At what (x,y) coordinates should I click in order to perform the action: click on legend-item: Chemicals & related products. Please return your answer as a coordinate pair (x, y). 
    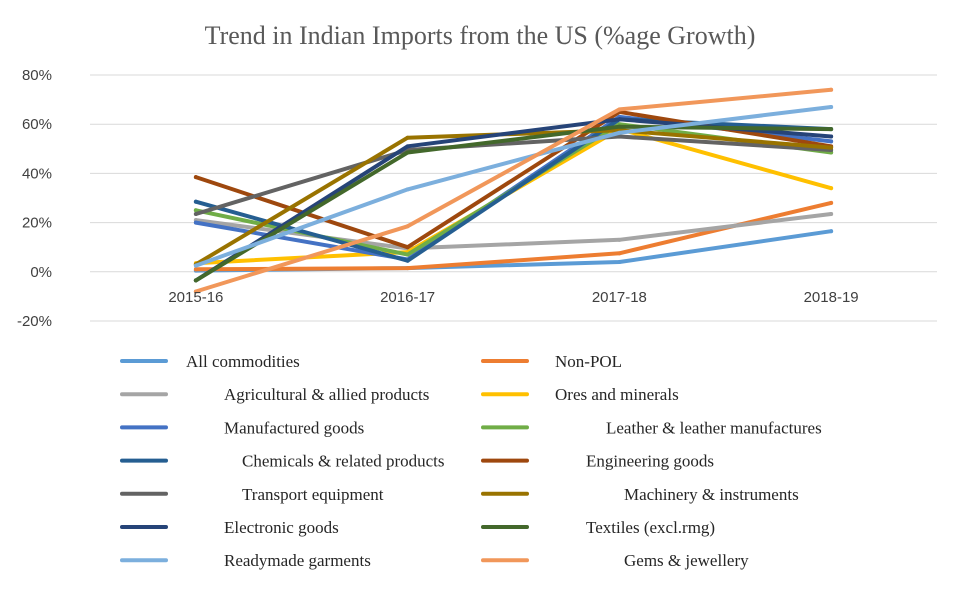
    Looking at the image, I should click on (282, 461).